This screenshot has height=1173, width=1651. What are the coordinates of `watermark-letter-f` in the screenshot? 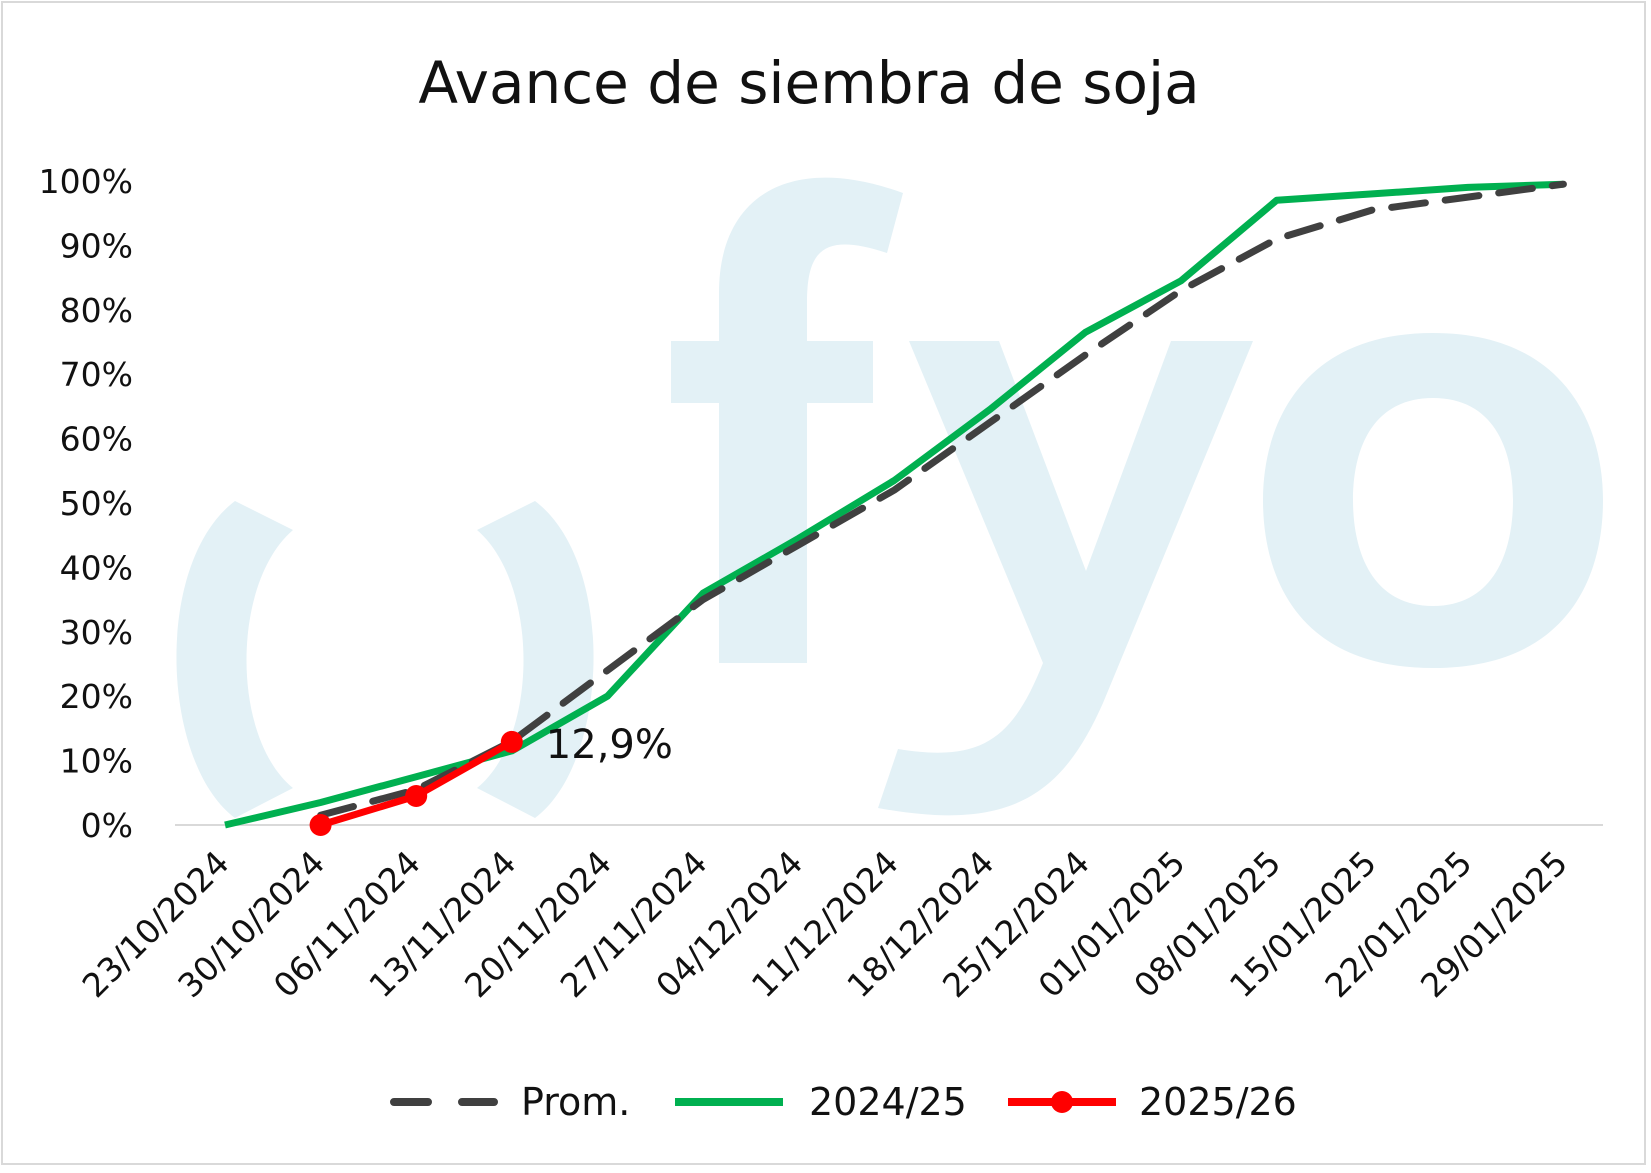 It's located at (787, 420).